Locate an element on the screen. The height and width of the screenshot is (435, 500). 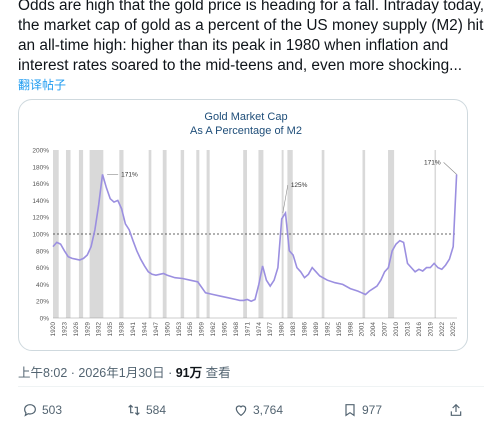
divider is located at coordinates (251, 386).